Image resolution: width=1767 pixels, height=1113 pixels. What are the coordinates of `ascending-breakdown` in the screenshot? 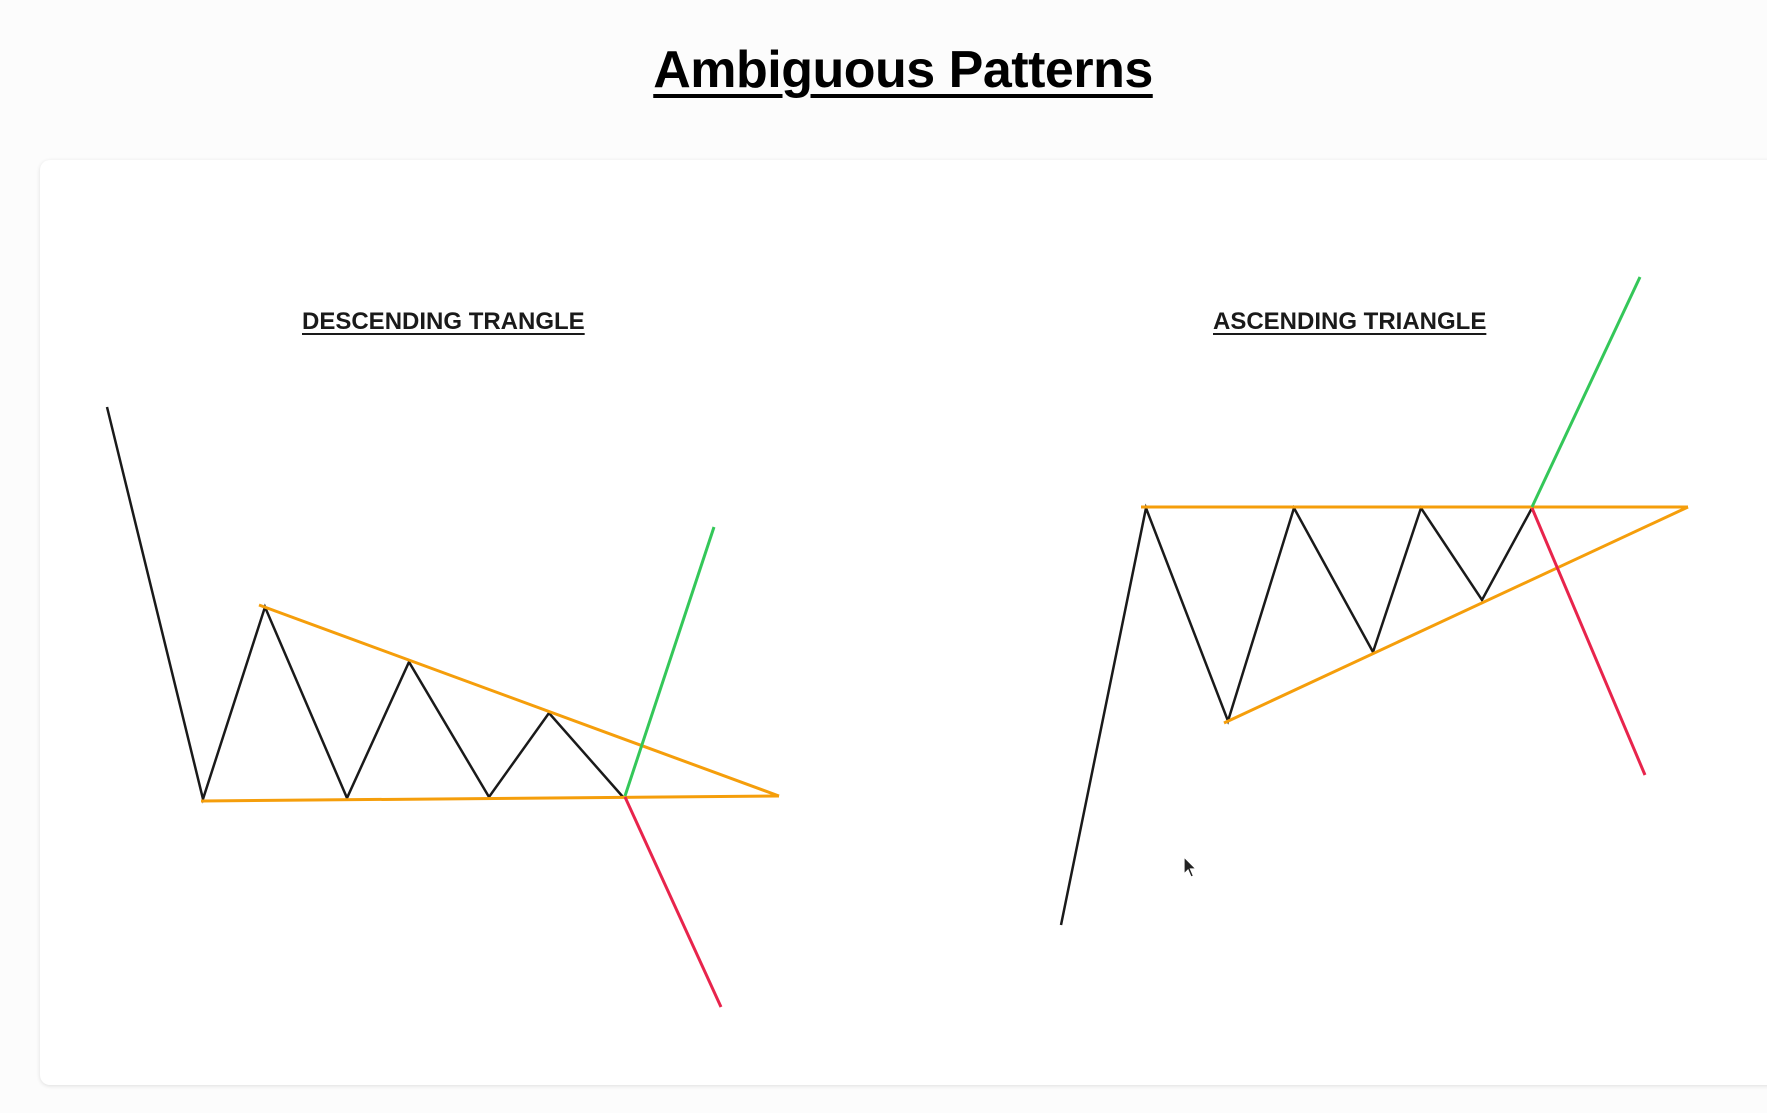 It's located at (1588, 641).